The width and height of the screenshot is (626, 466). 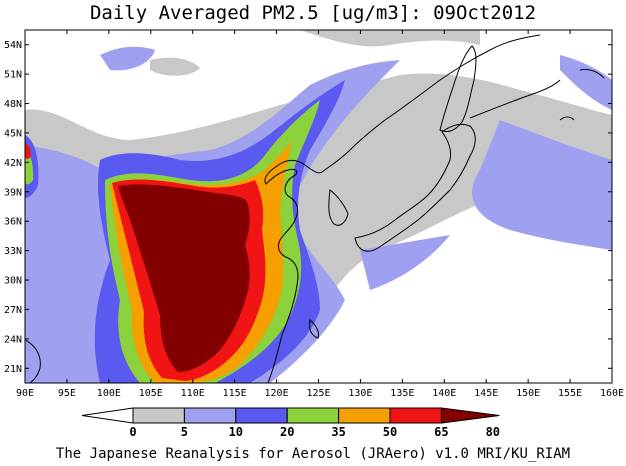 I want to click on colorbar-level-label: 5, so click(x=184, y=432).